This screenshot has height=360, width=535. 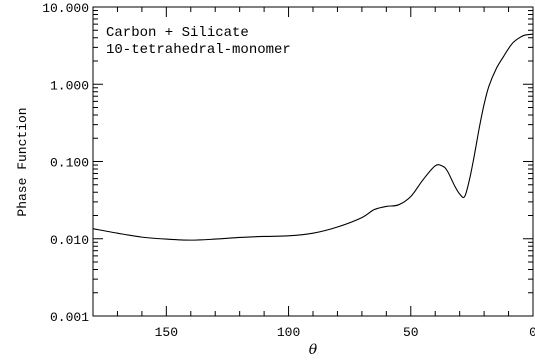 What do you see at coordinates (288, 332) in the screenshot?
I see `x-tick-label: 100` at bounding box center [288, 332].